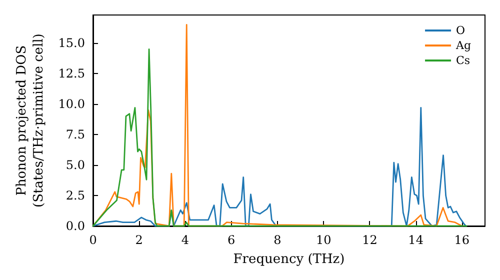 This screenshot has height=280, width=500. What do you see at coordinates (289, 259) in the screenshot?
I see `x-axis-title: Frequency (THz)` at bounding box center [289, 259].